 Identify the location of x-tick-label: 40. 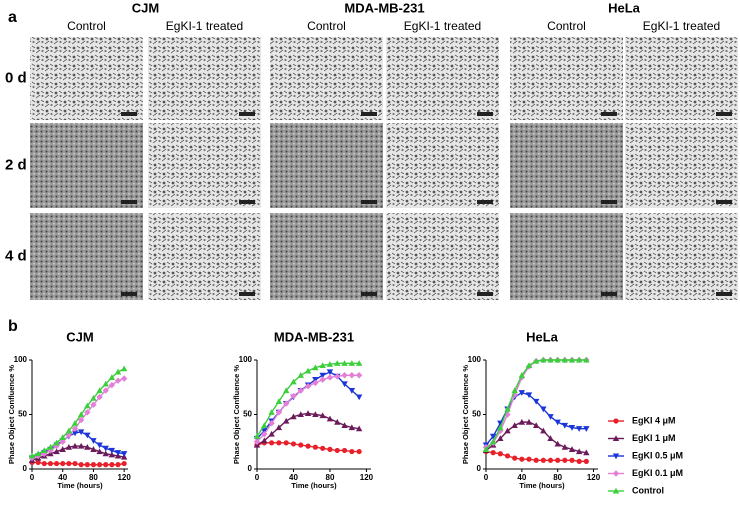
(62, 477).